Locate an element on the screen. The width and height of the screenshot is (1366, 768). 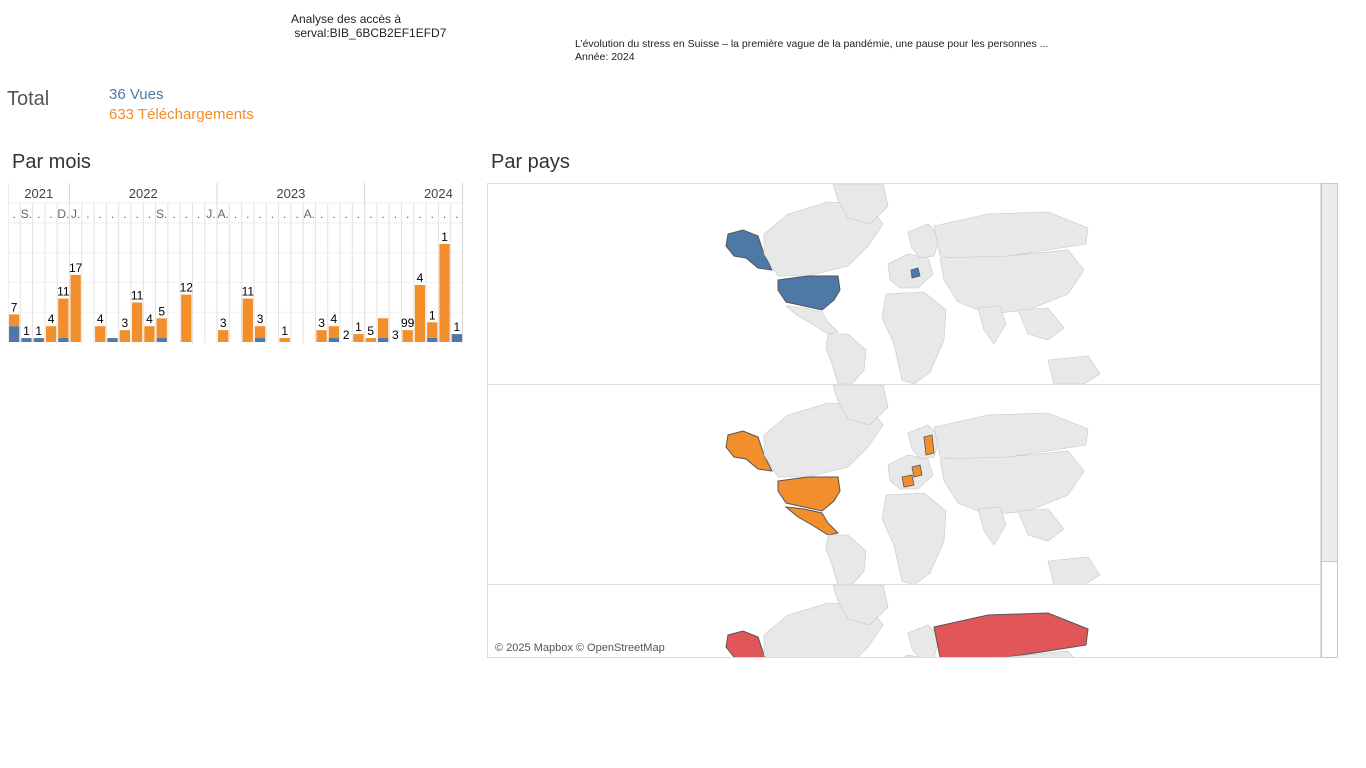
map-country-france is located at coordinates (908, 481).